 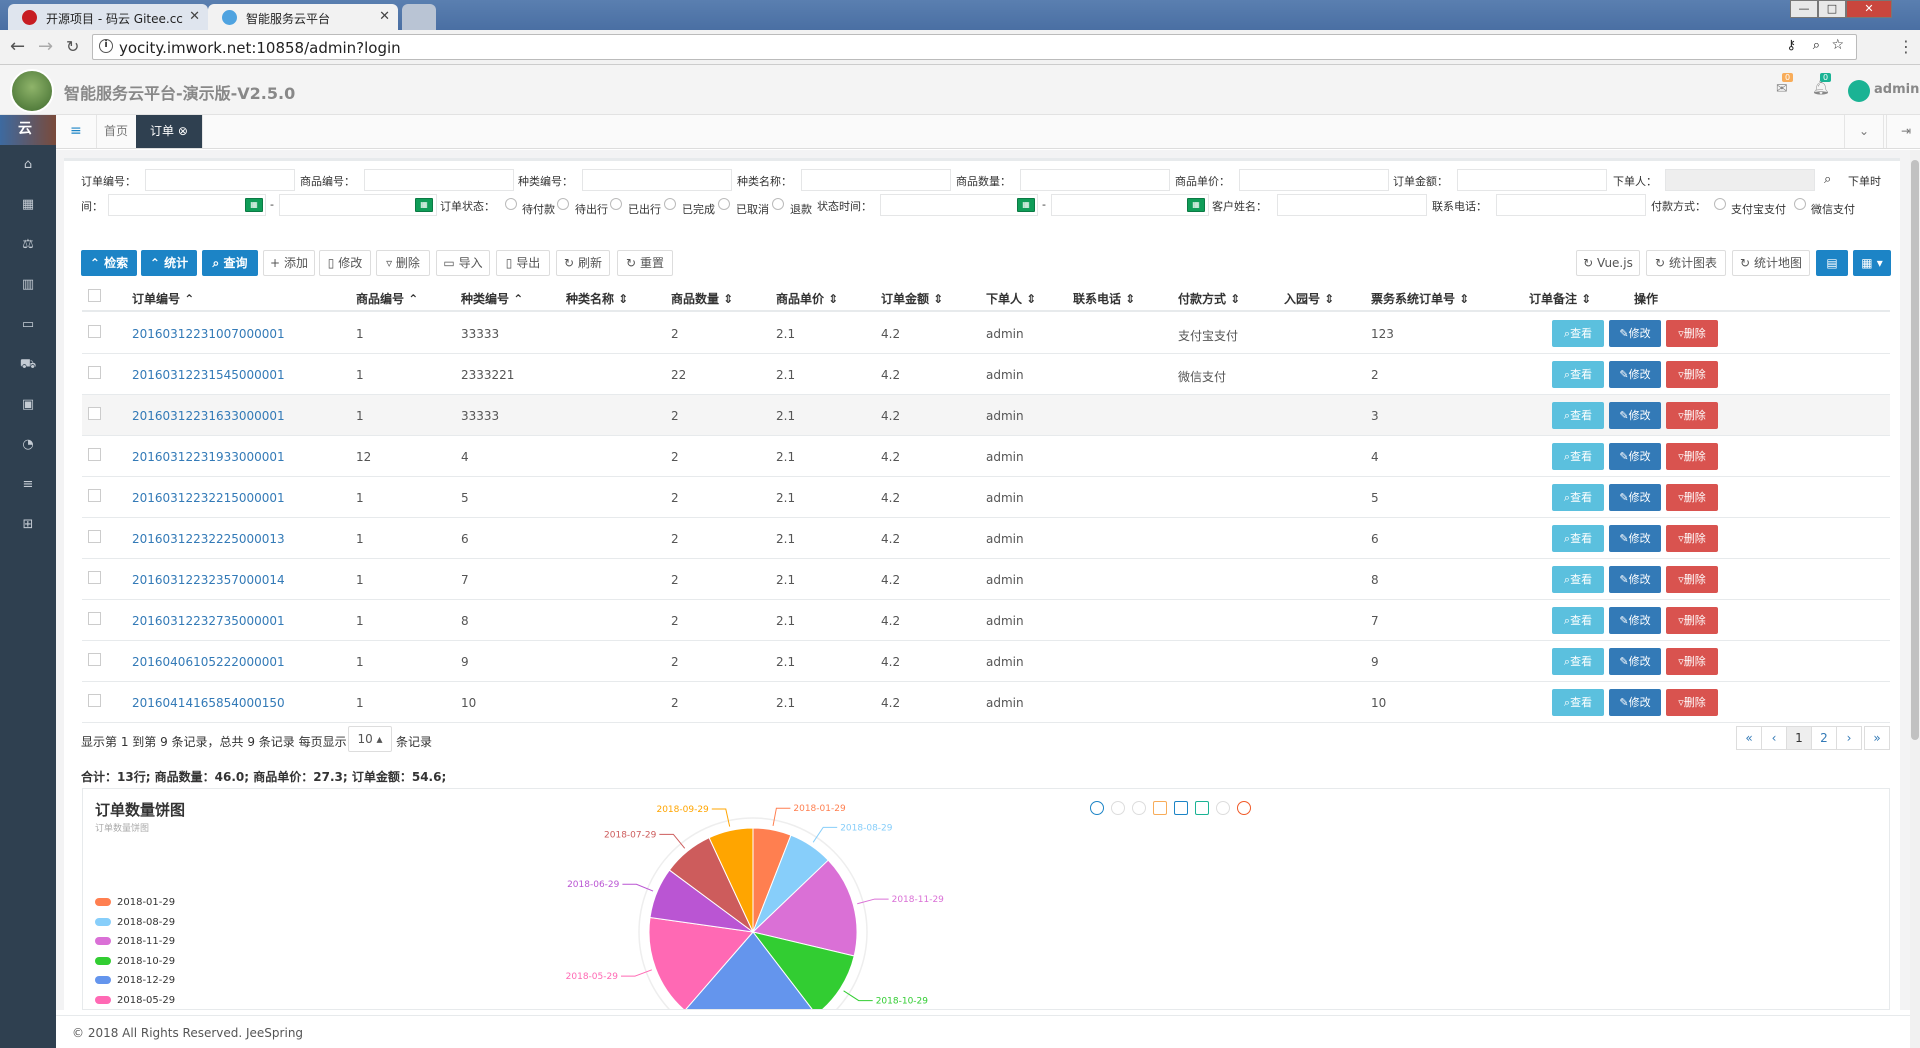 What do you see at coordinates (463, 263) in the screenshot?
I see `import-button: ▭ 导入` at bounding box center [463, 263].